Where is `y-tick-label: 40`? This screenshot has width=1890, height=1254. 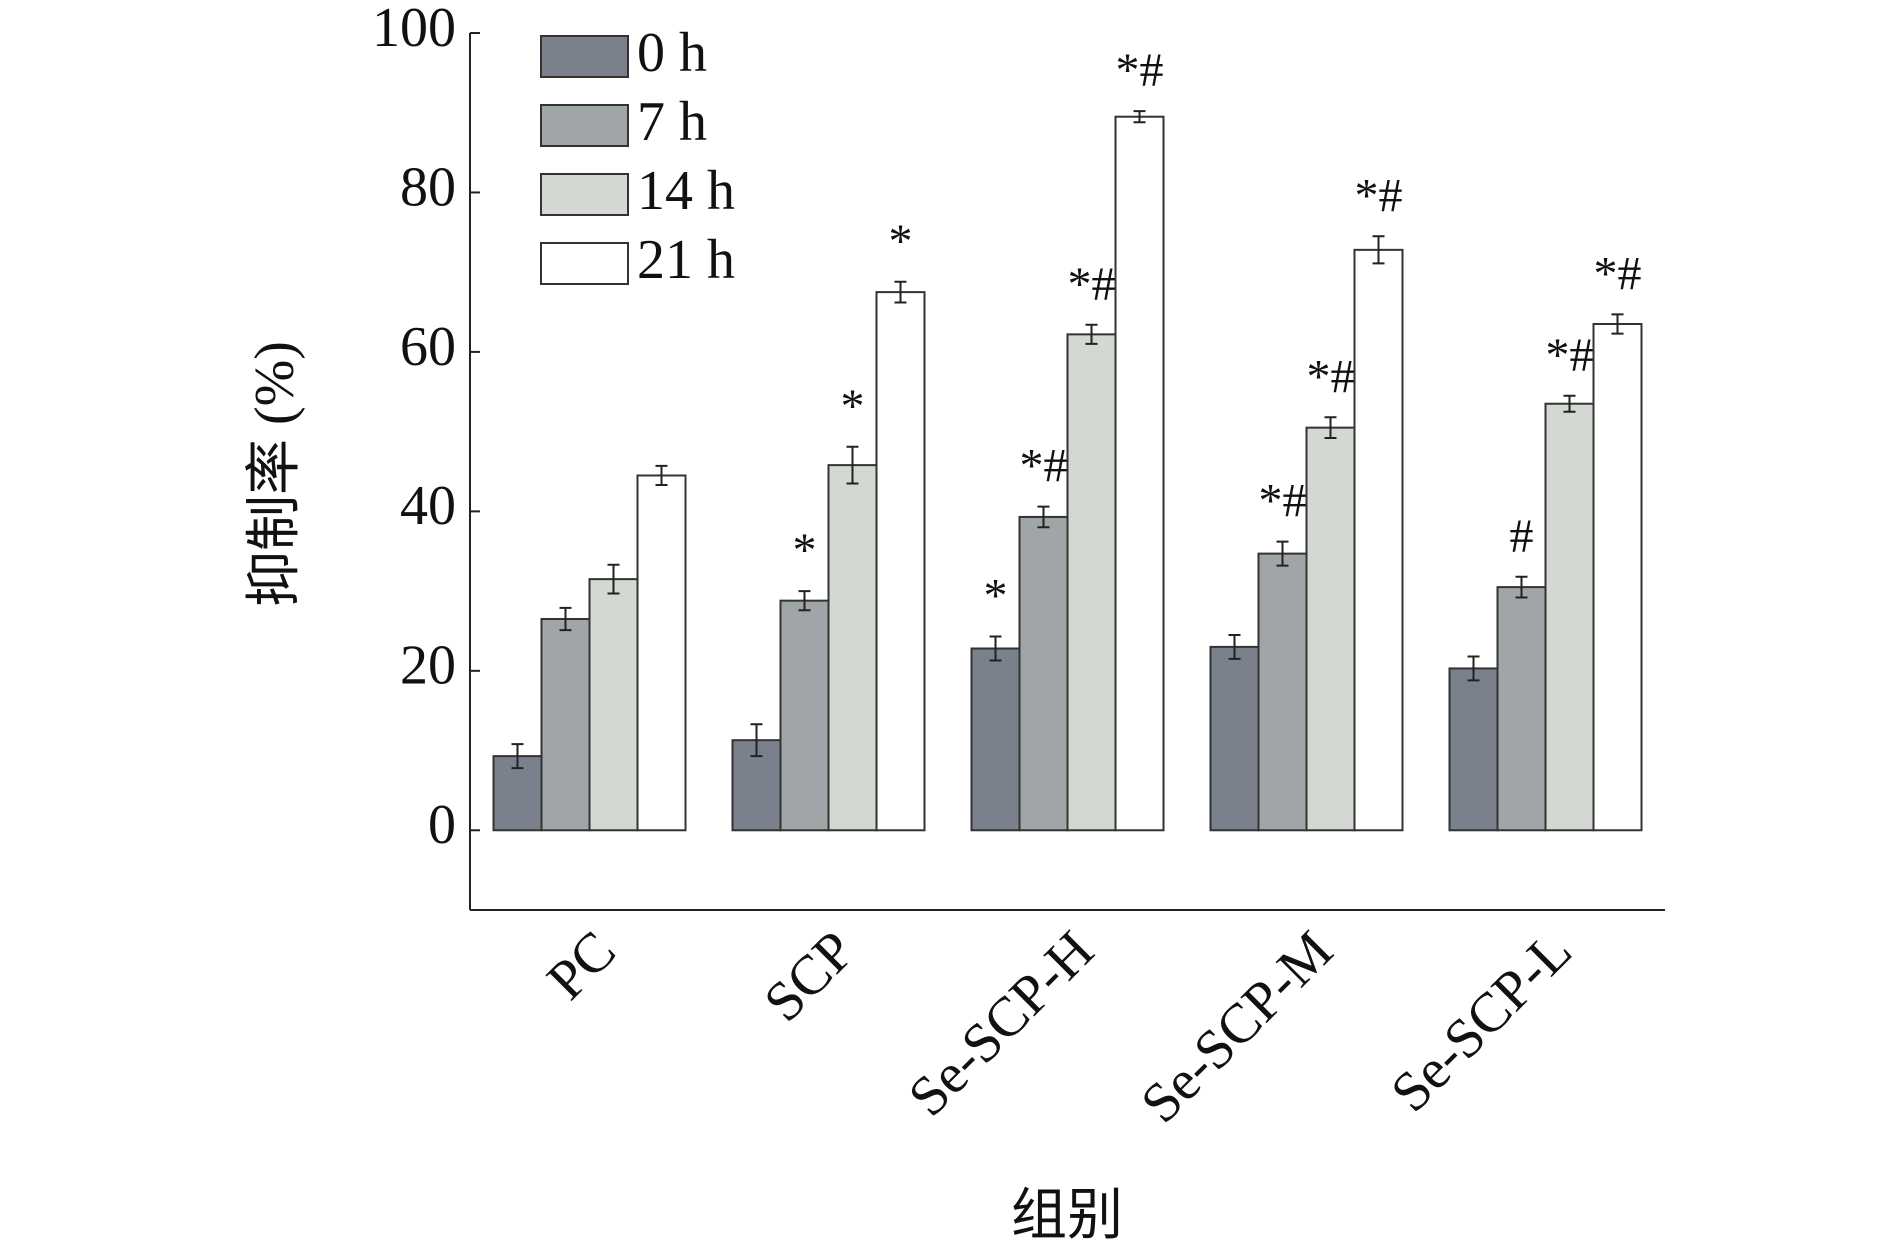 y-tick-label: 40 is located at coordinates (428, 506).